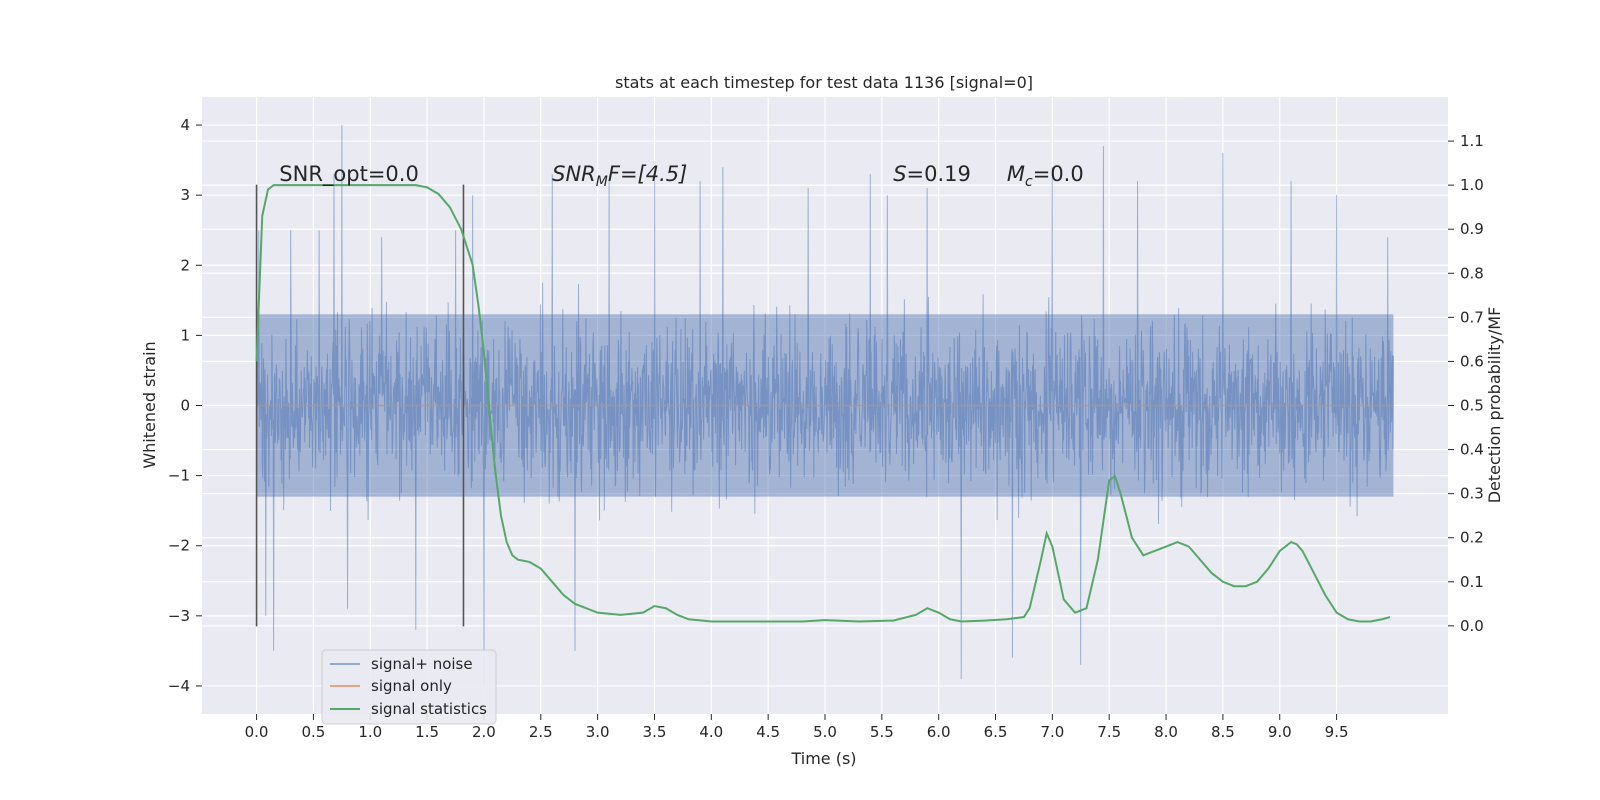 The height and width of the screenshot is (800, 1600). What do you see at coordinates (1472, 273) in the screenshot?
I see `y2-tick-label: 0.8` at bounding box center [1472, 273].